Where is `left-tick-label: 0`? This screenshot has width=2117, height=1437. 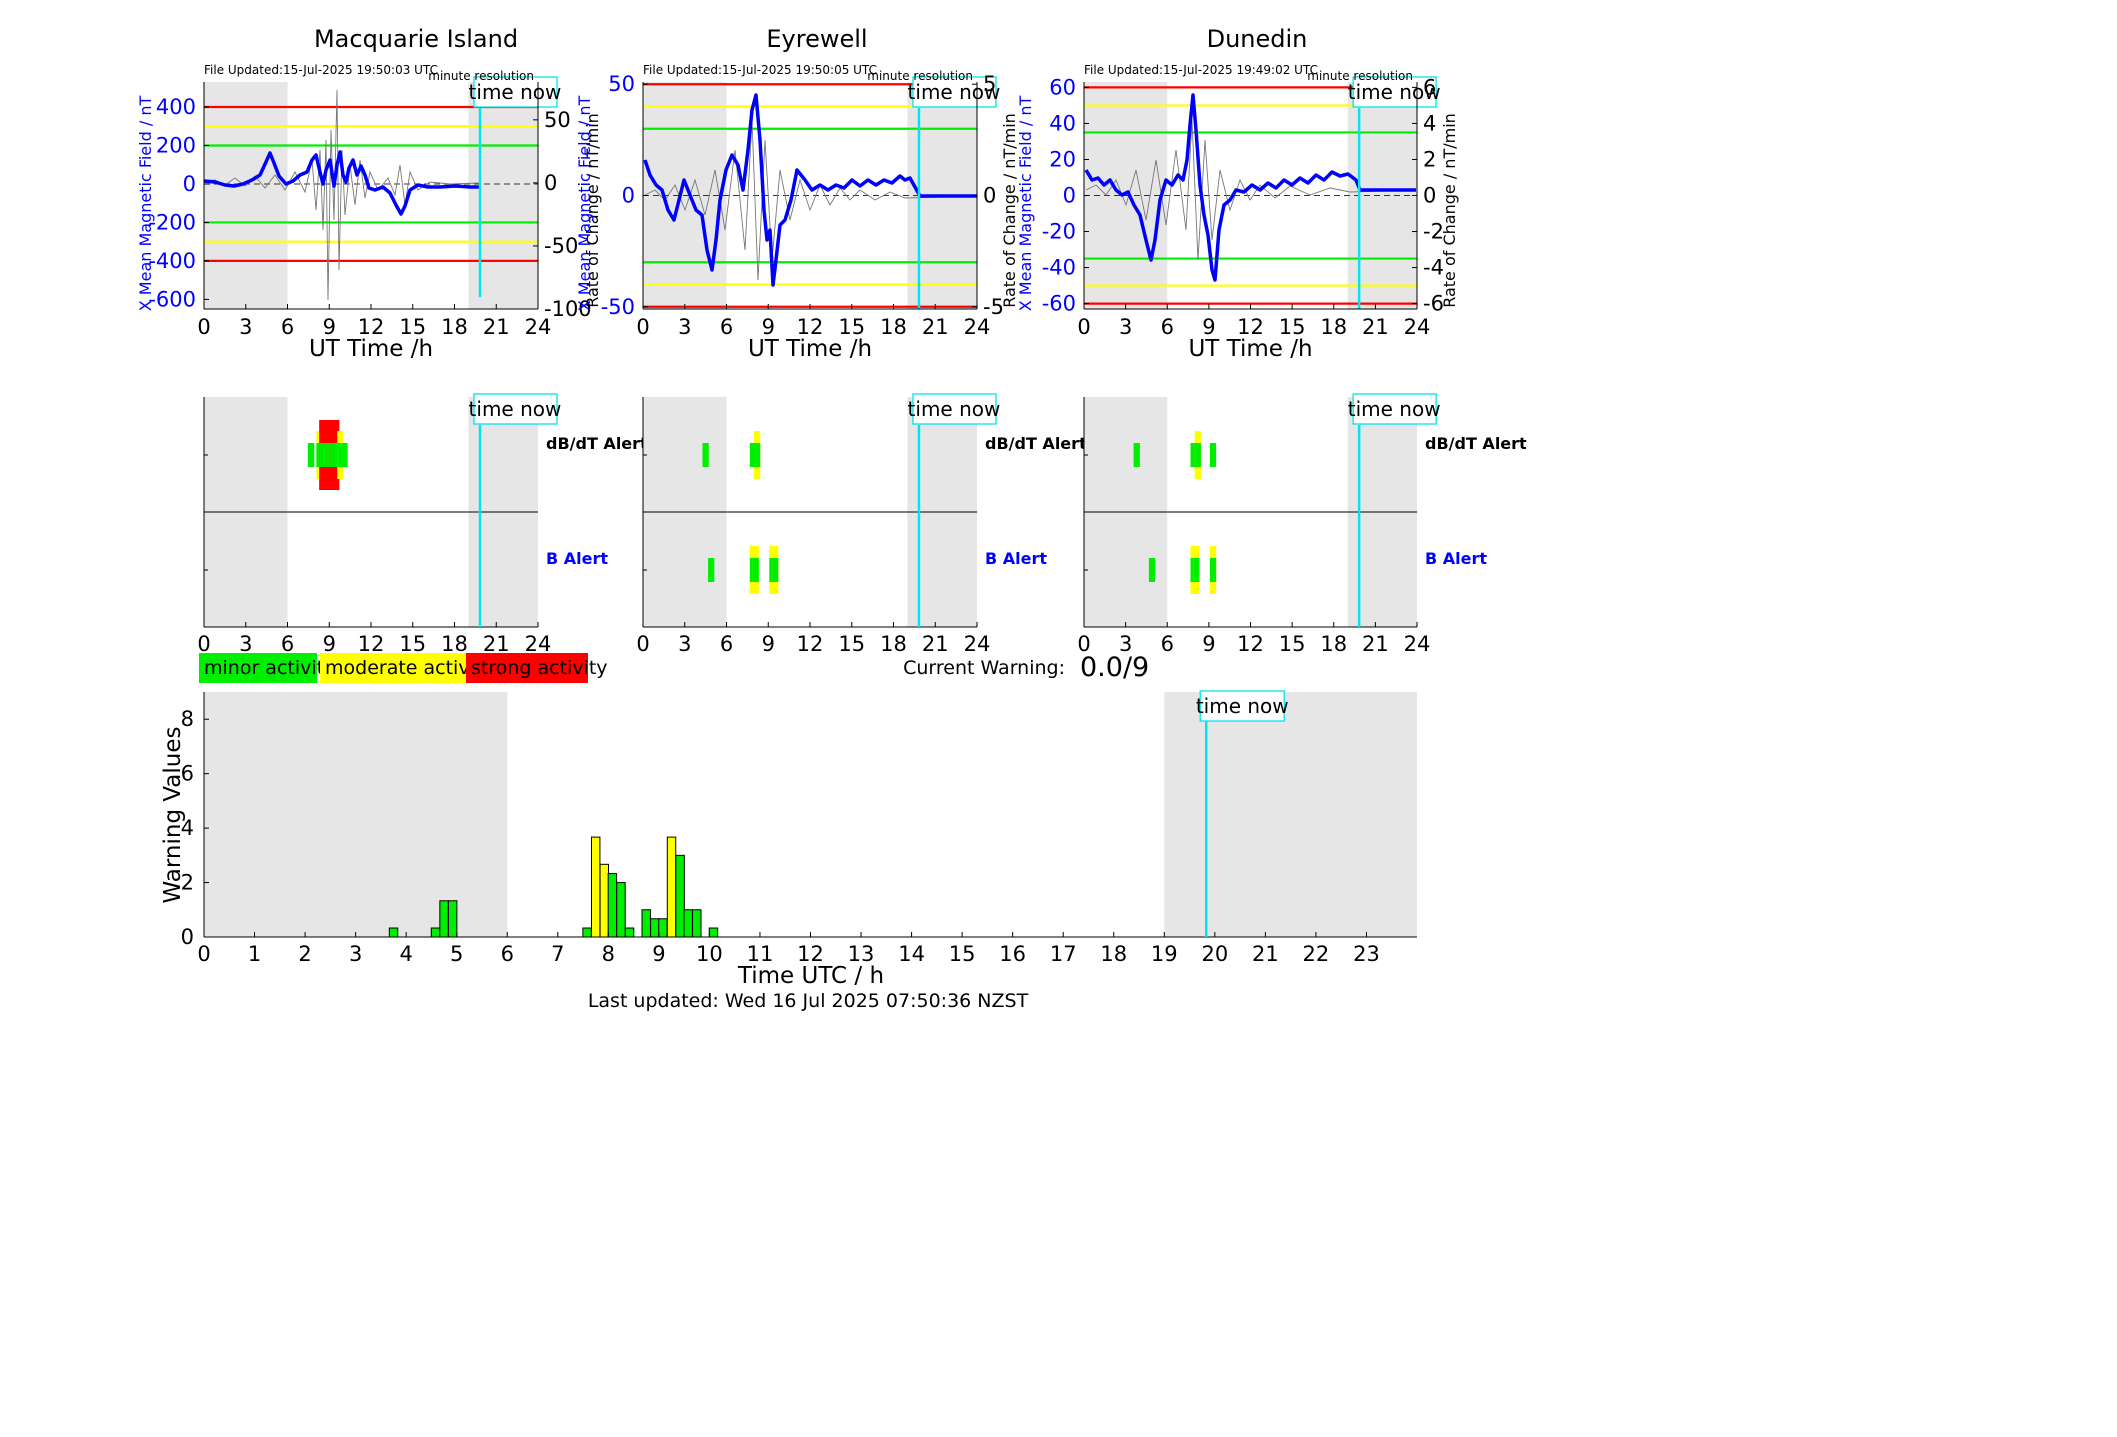
left-tick-label: 0 is located at coordinates (1069, 196).